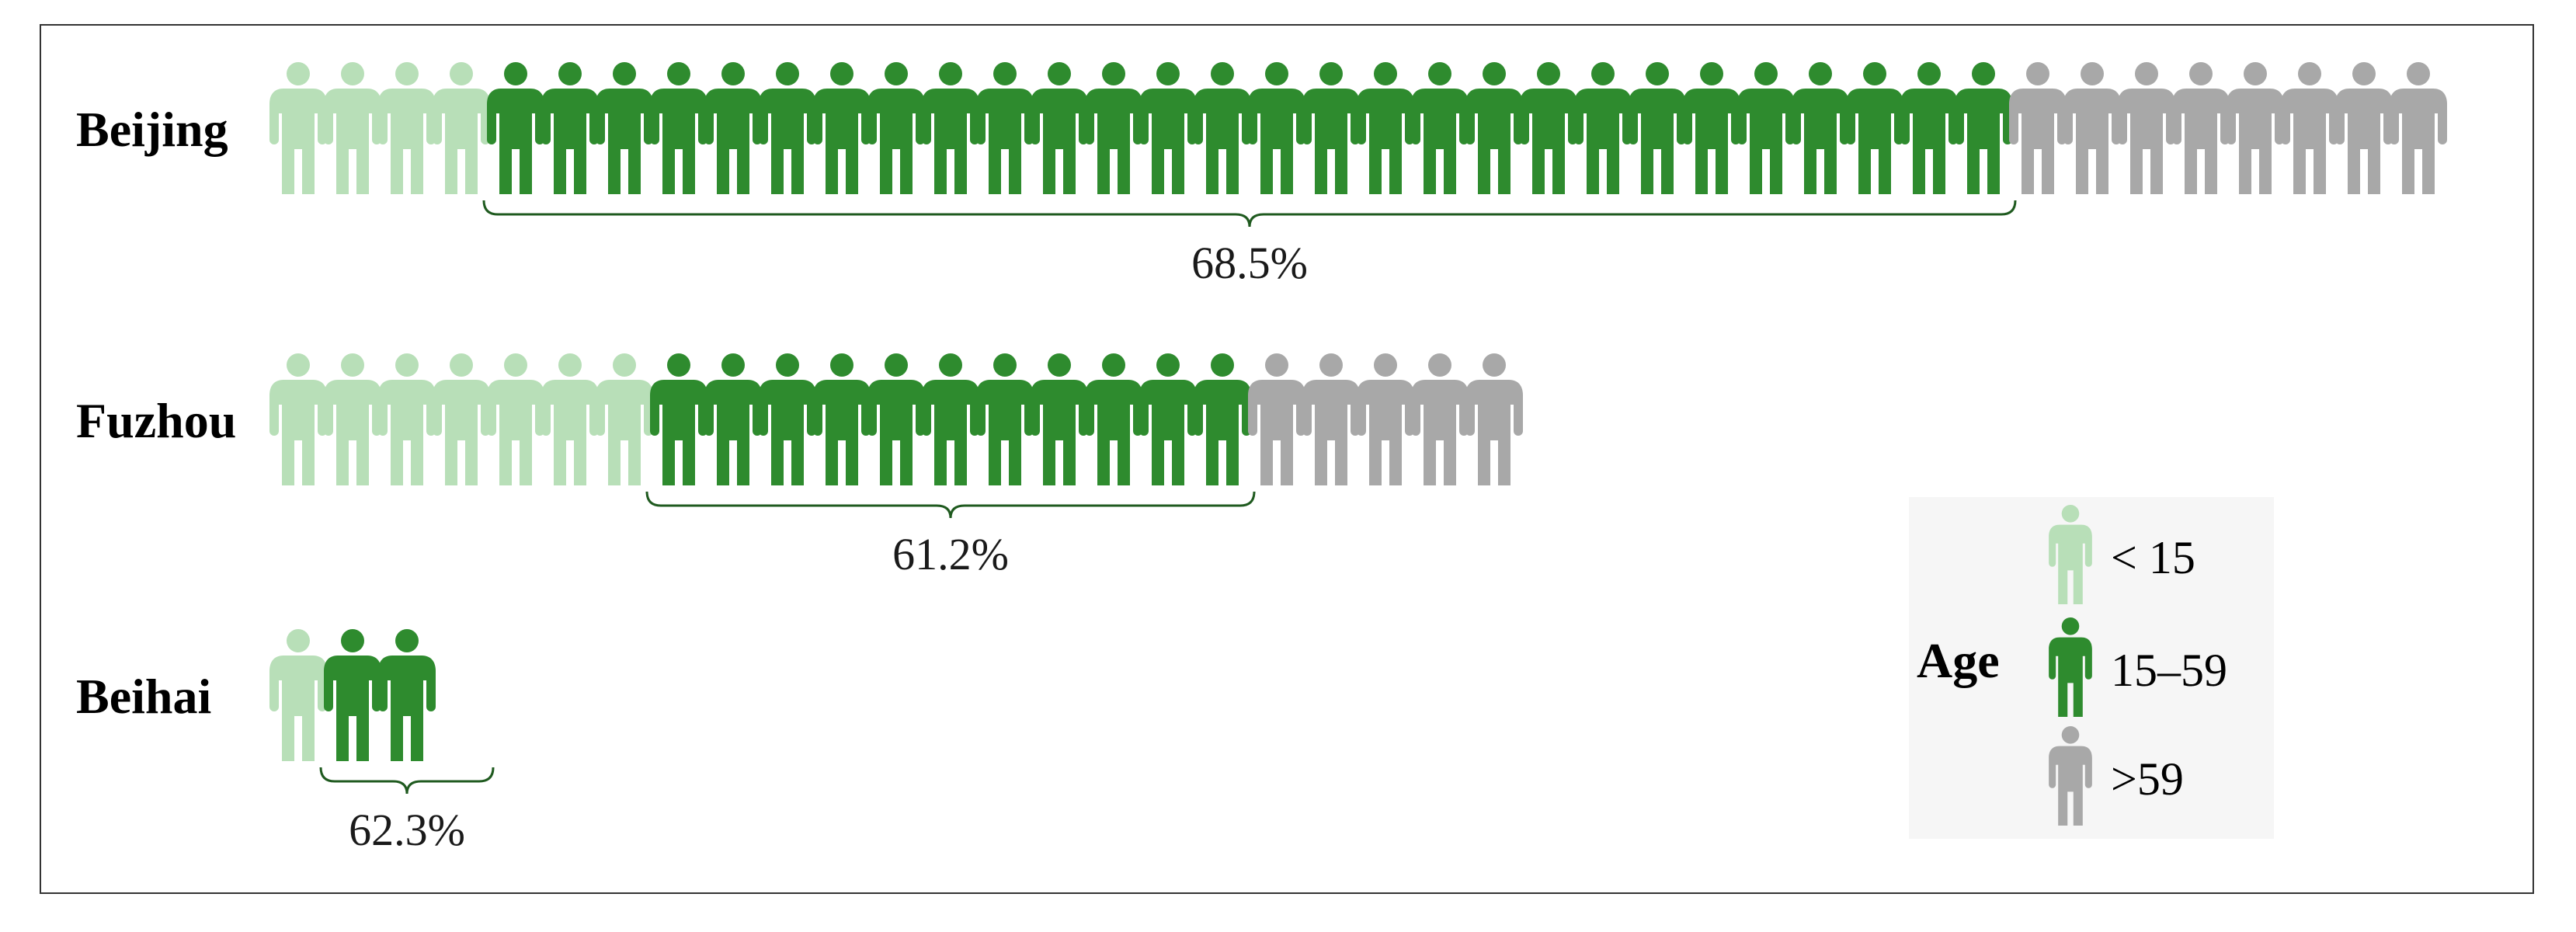 Image resolution: width=2576 pixels, height=932 pixels. I want to click on legend-entry-old: >59, so click(2116, 776).